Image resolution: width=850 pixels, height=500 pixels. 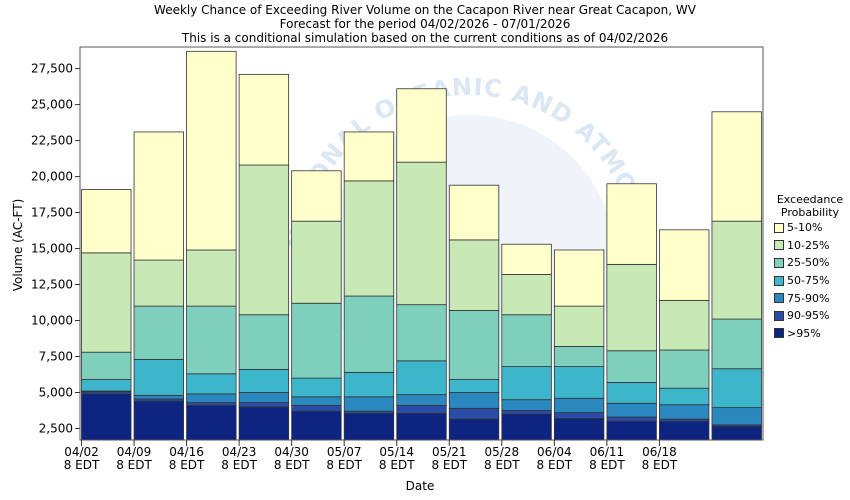 I want to click on x-tick-label: 05/14, so click(x=396, y=452).